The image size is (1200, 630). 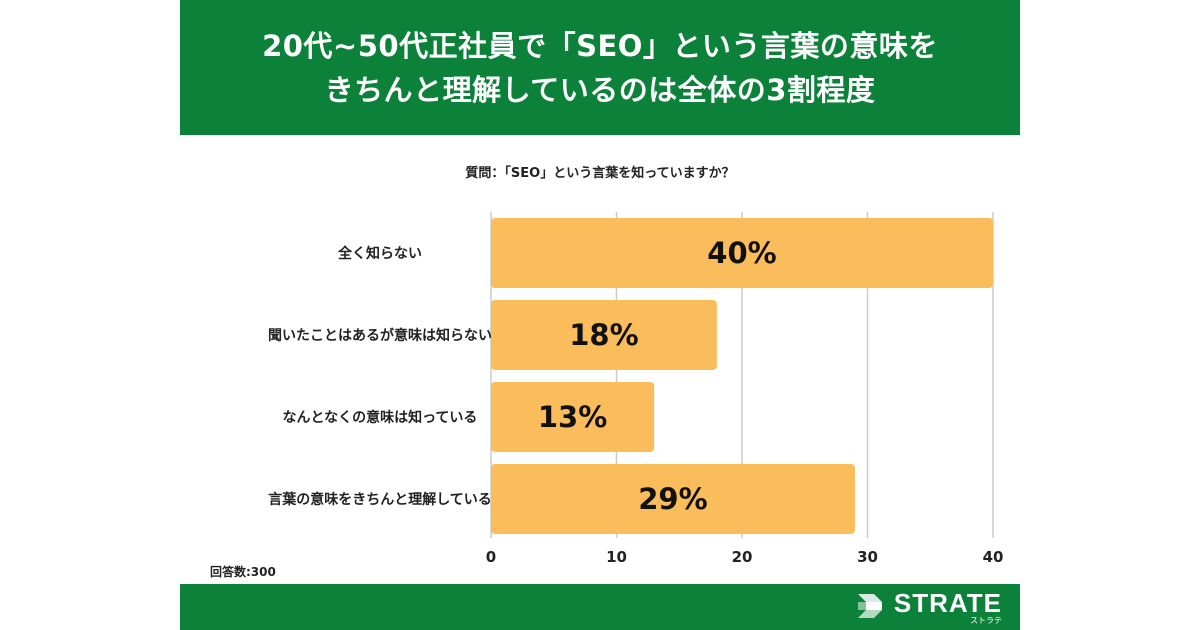 What do you see at coordinates (869, 606) in the screenshot?
I see `strate-logo-icon` at bounding box center [869, 606].